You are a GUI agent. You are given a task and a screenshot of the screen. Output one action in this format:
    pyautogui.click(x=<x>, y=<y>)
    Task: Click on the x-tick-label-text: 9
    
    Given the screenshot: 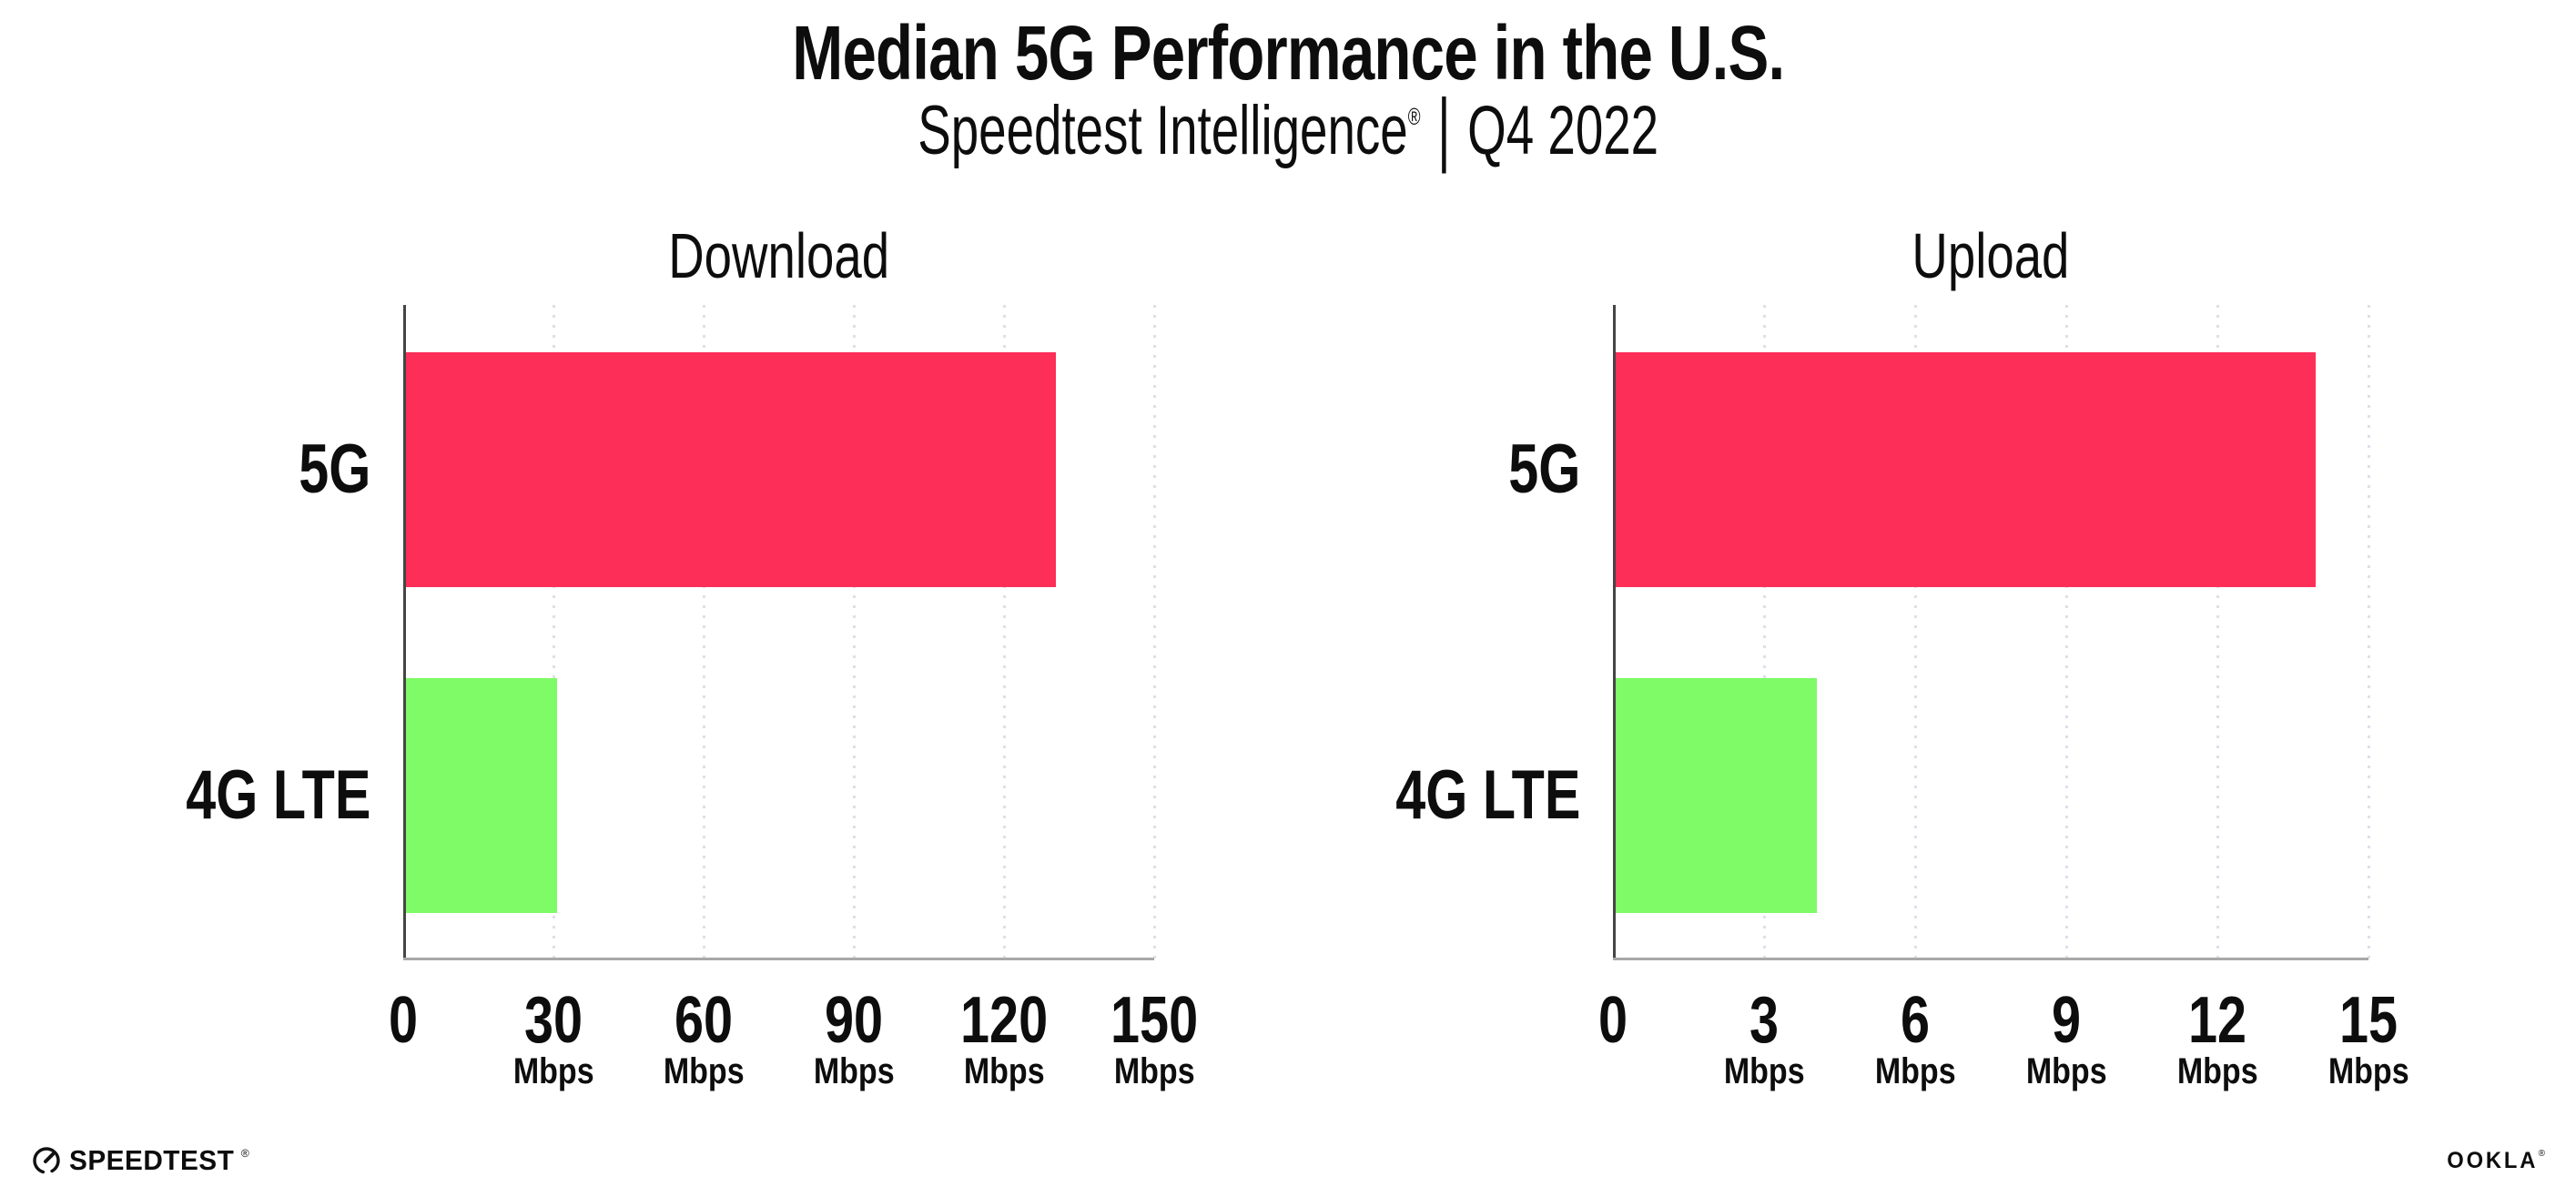 What is the action you would take?
    pyautogui.click(x=2066, y=1021)
    